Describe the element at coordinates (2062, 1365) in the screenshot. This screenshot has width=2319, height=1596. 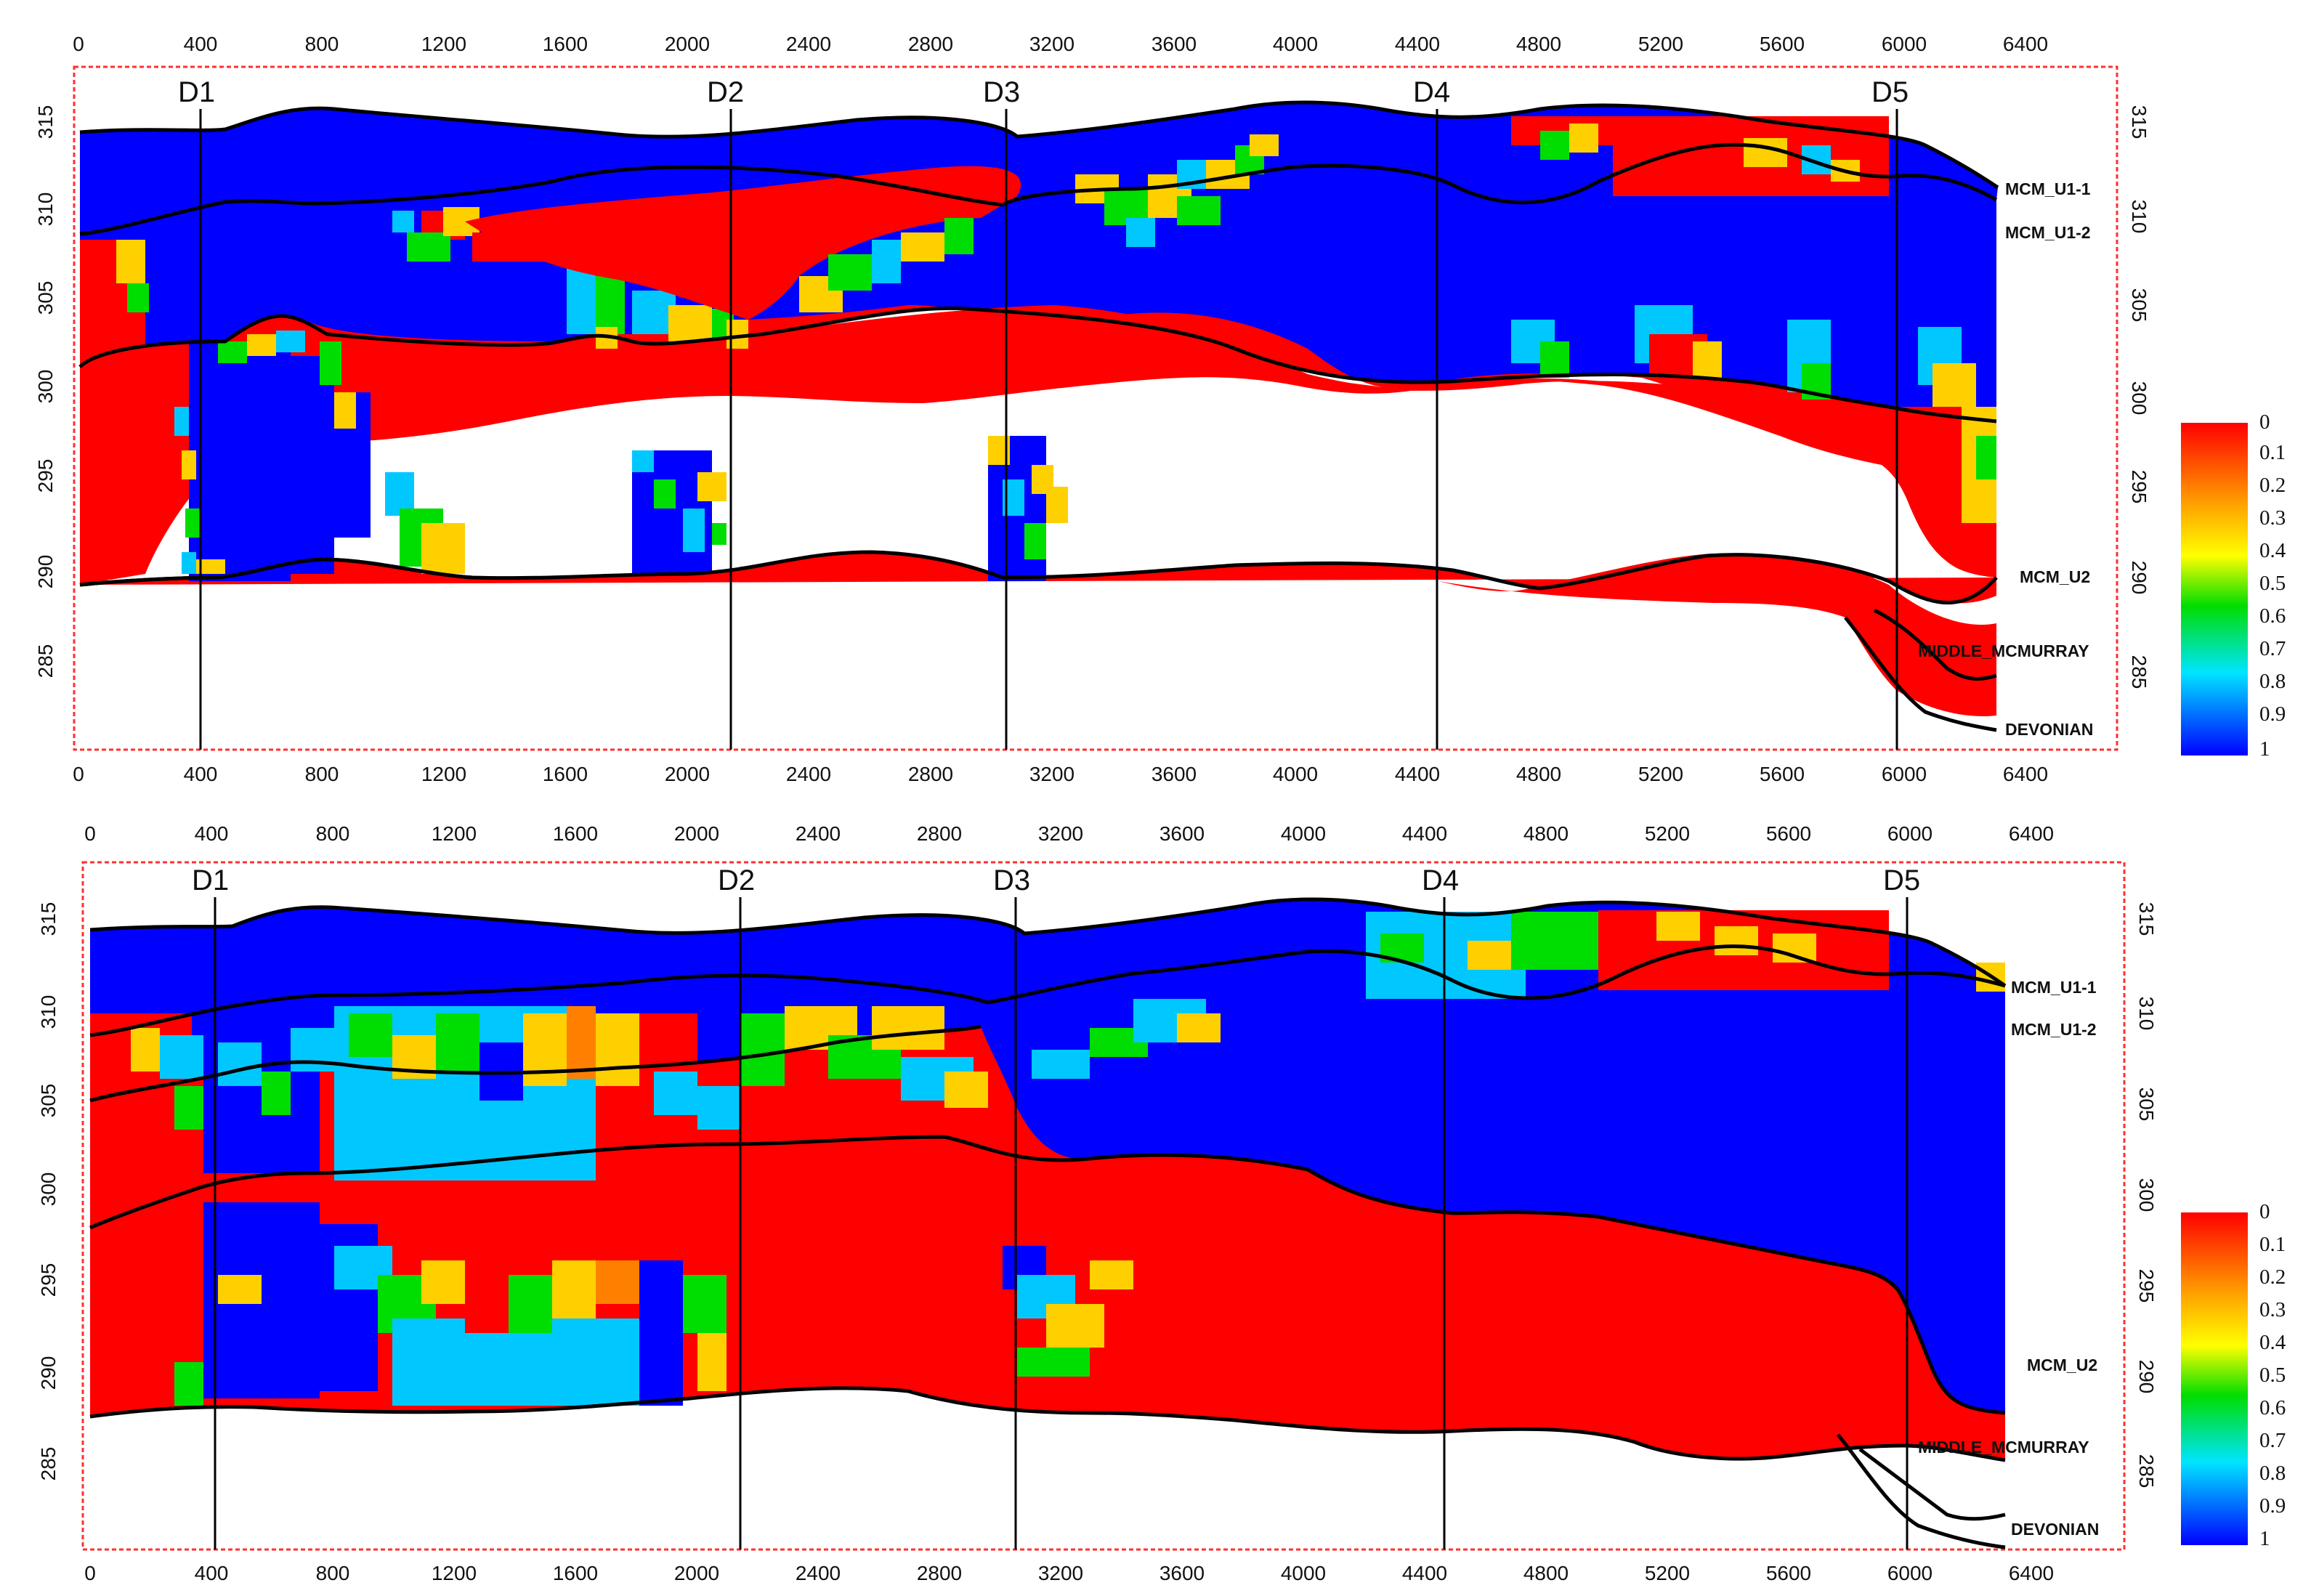
I see `horizon-label: MCM_U2` at that location.